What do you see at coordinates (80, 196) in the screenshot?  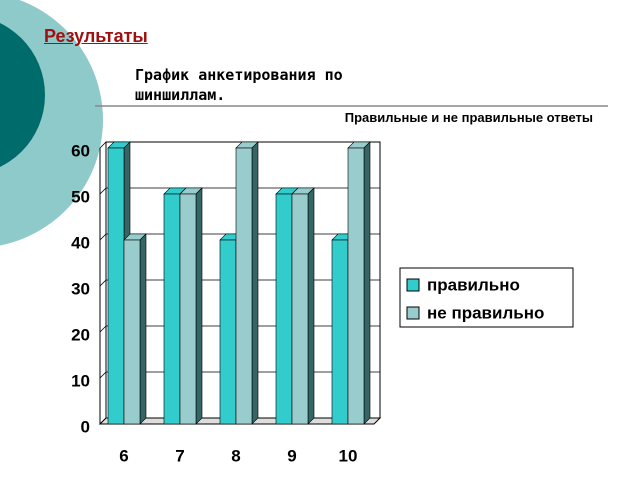 I see `y-tick-label: 50` at bounding box center [80, 196].